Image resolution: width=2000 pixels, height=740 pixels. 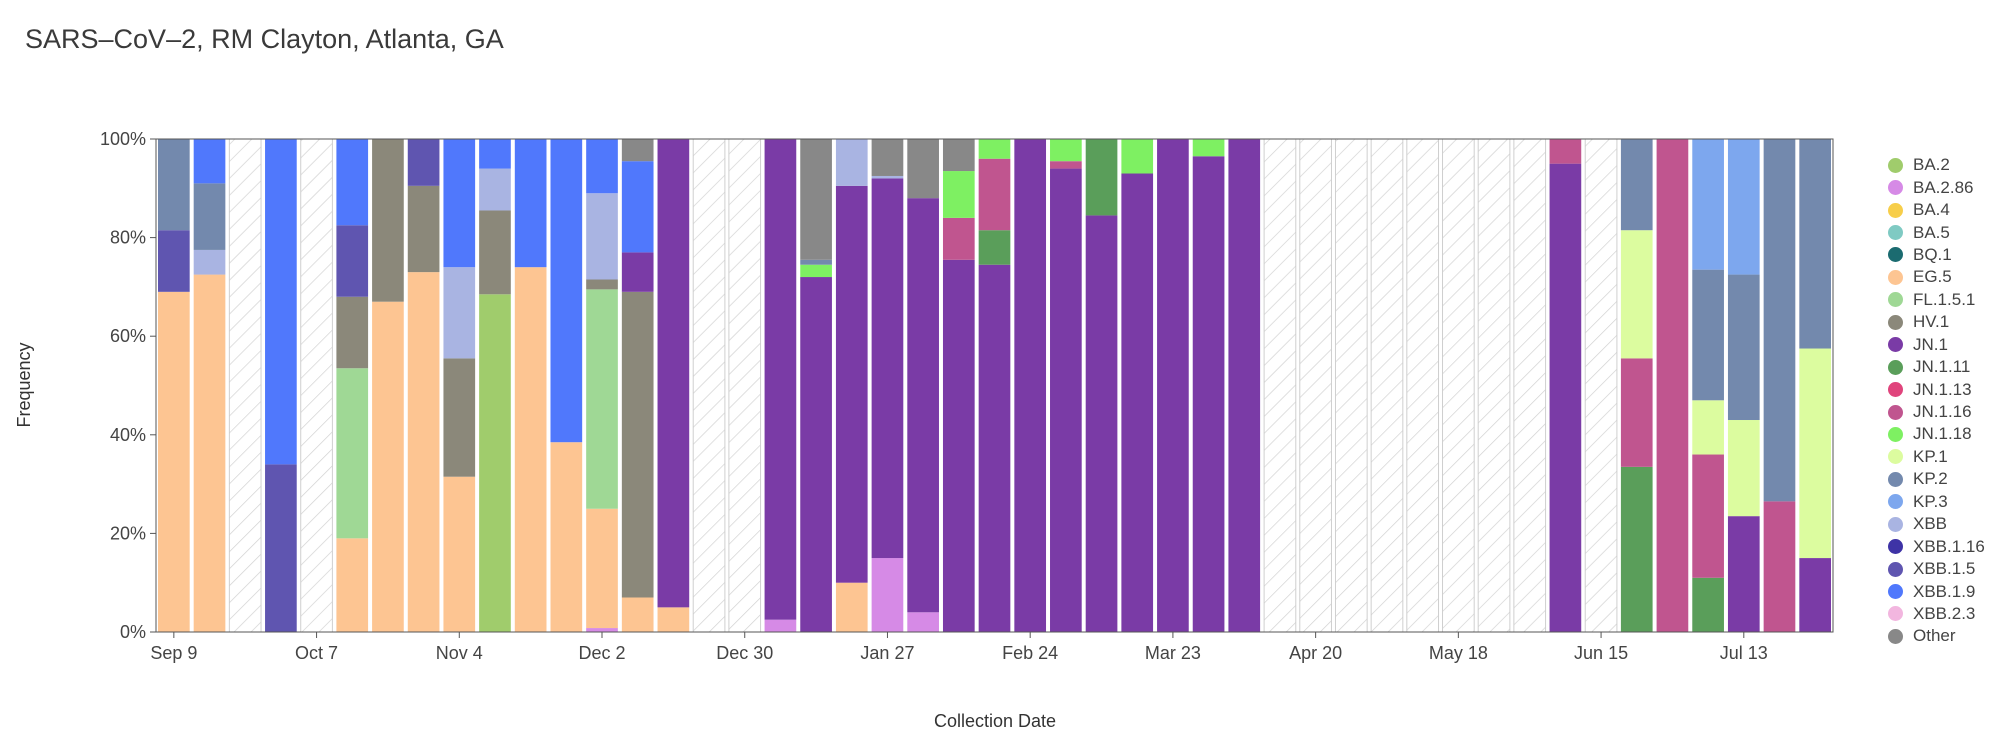 What do you see at coordinates (1936, 345) in the screenshot?
I see `legend-item: JN.1` at bounding box center [1936, 345].